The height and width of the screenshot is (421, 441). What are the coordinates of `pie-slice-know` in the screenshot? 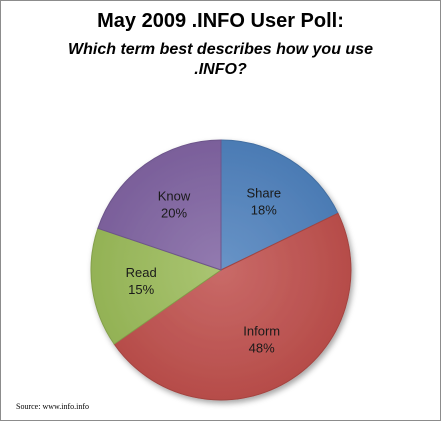 It's located at (159, 205).